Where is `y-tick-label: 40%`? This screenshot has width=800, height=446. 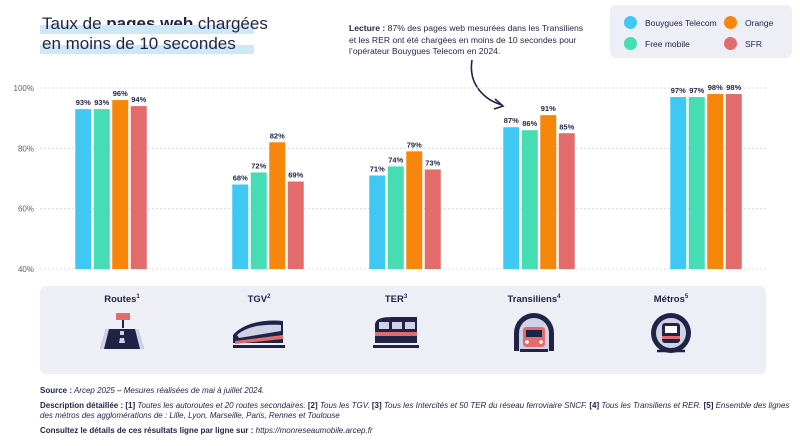
y-tick-label: 40% is located at coordinates (26, 269).